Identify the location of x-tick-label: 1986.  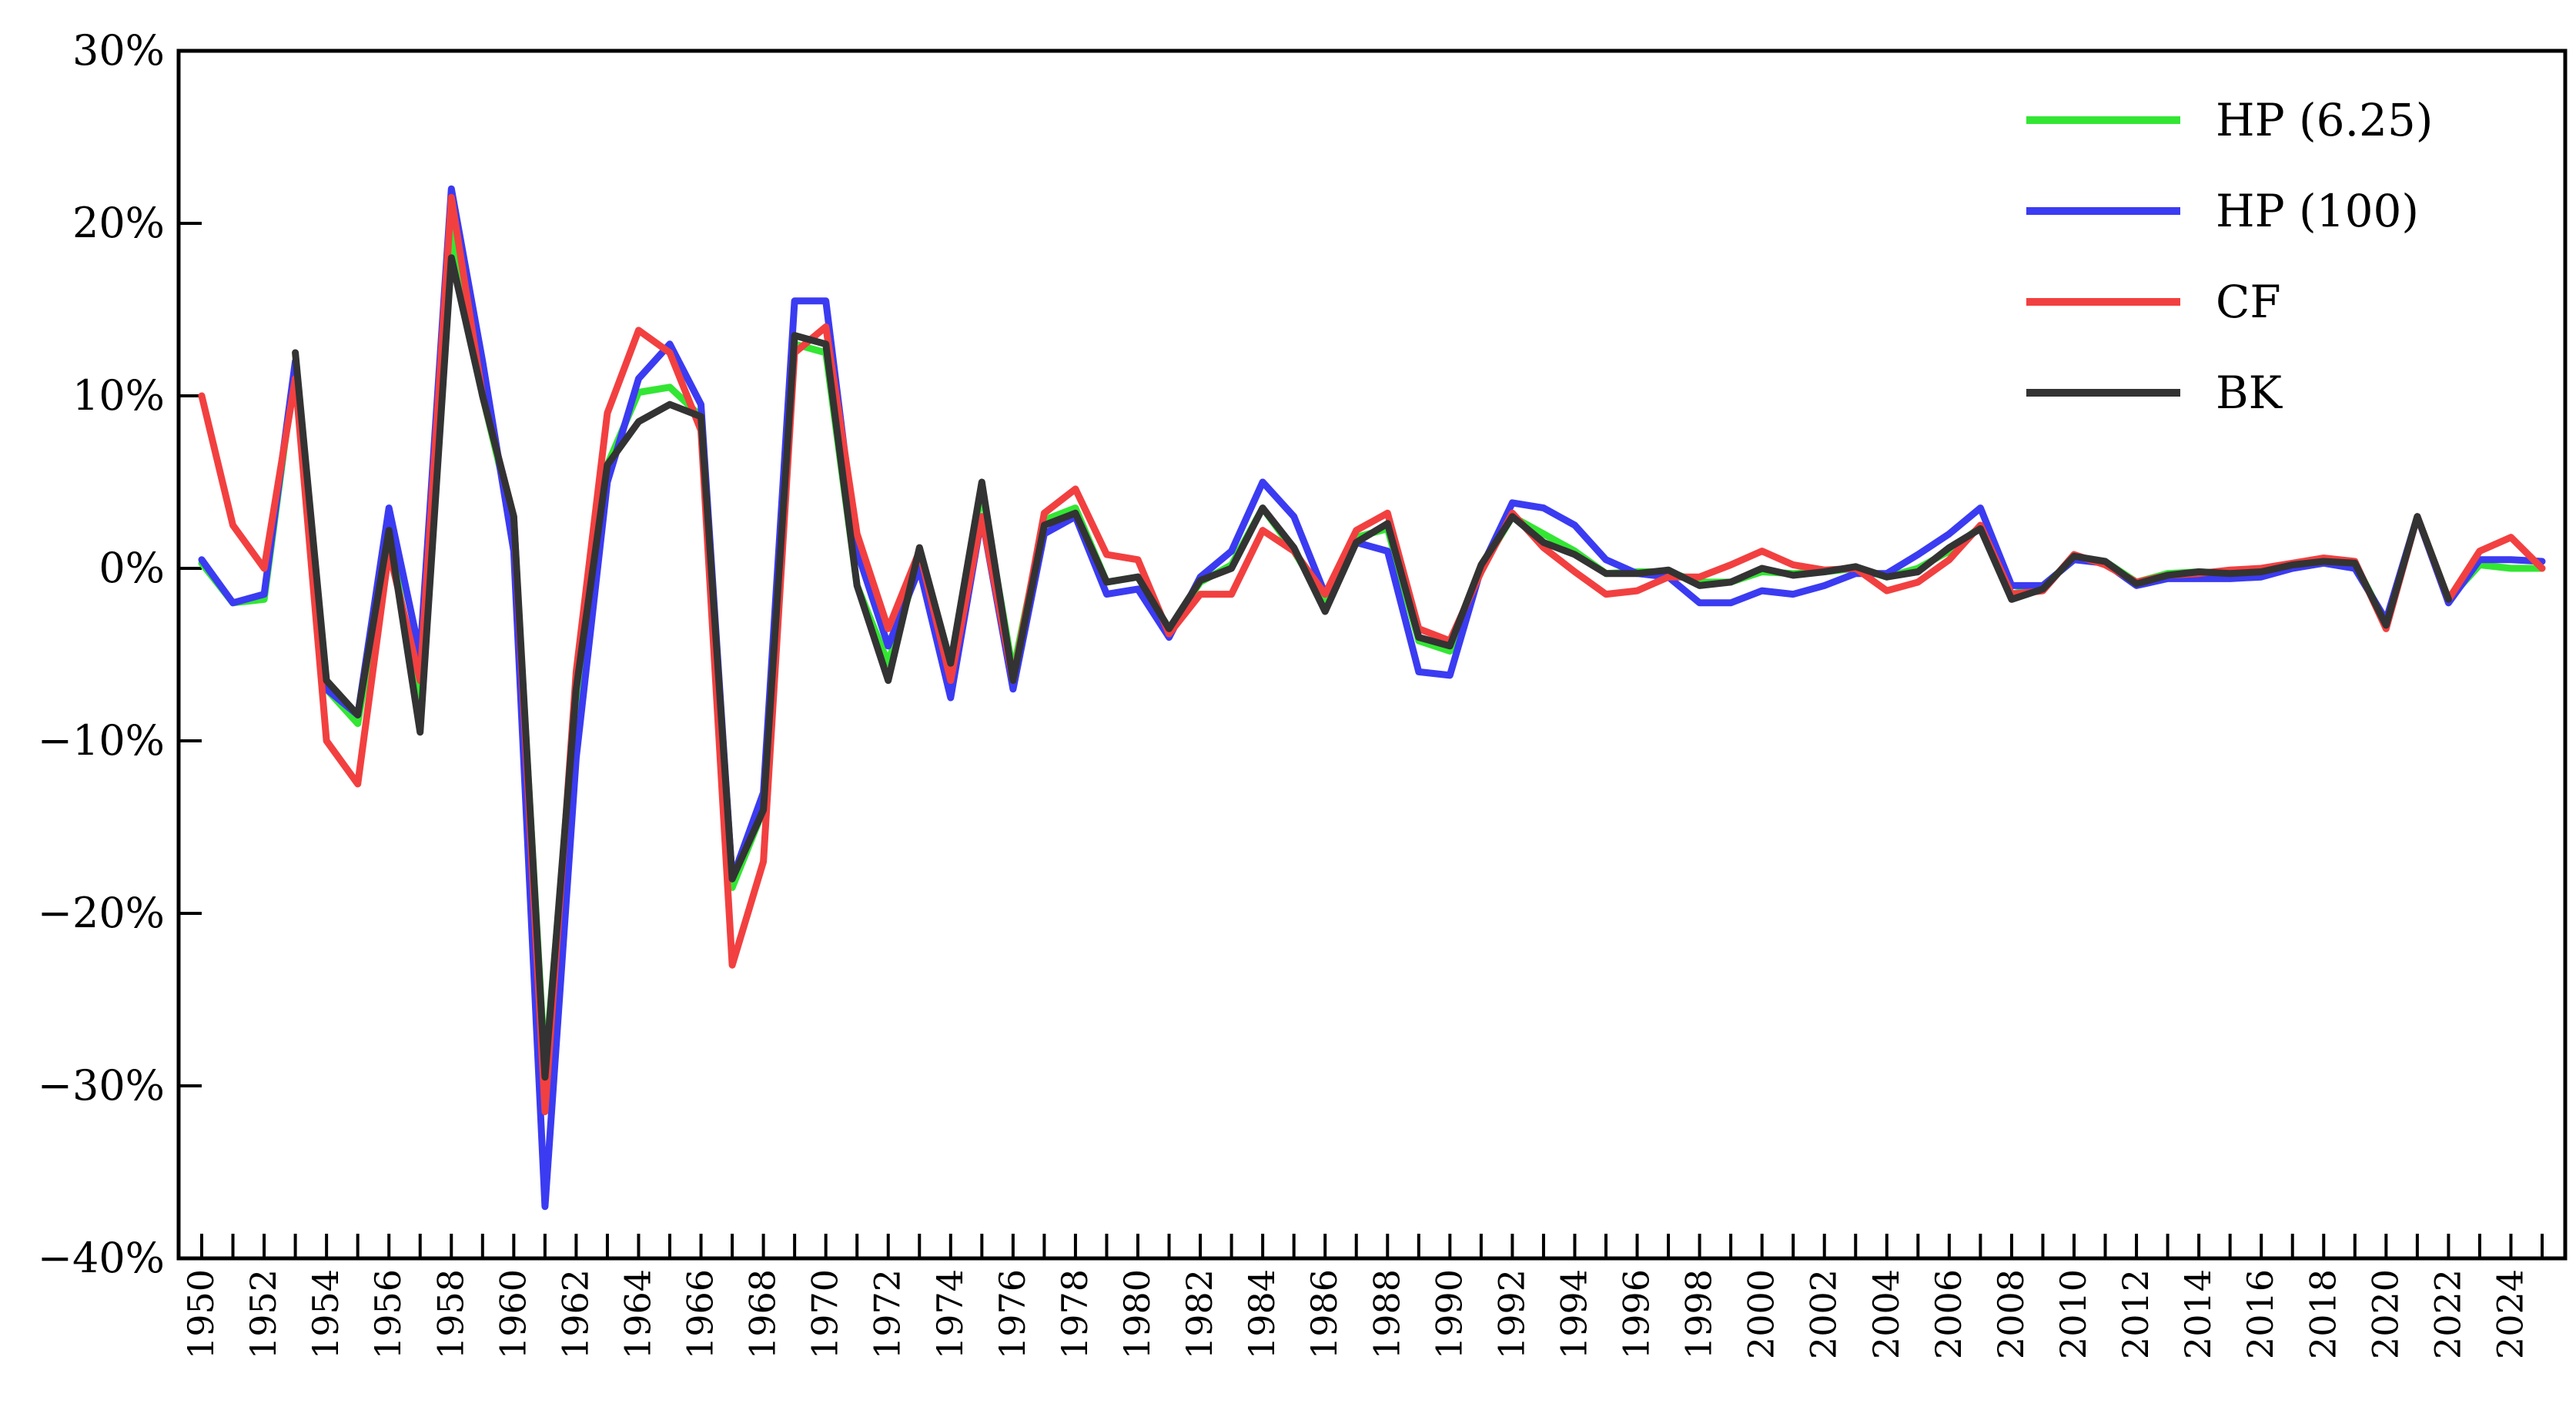
(1324, 1314).